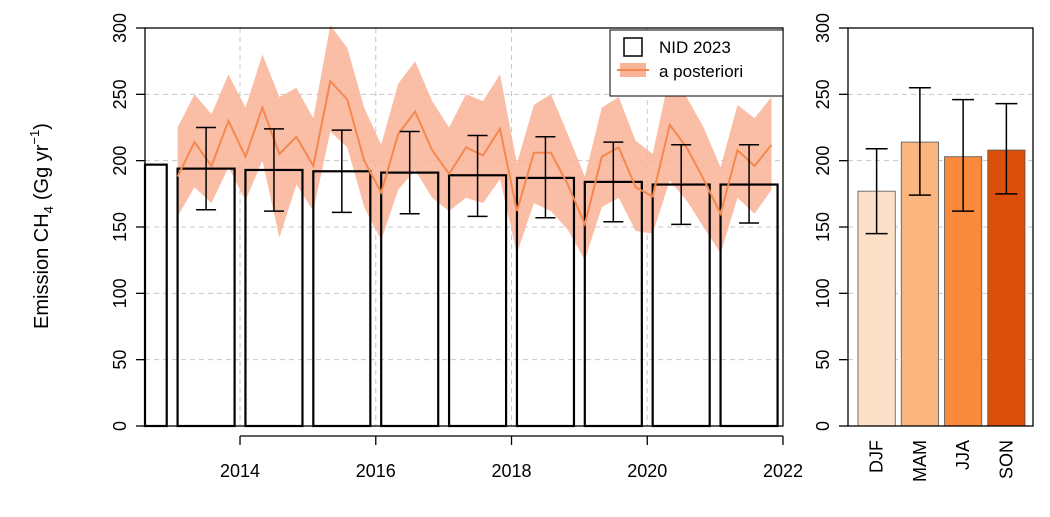 The height and width of the screenshot is (517, 1050). Describe the element at coordinates (1006, 148) in the screenshot. I see `season-errorbar-son` at that location.